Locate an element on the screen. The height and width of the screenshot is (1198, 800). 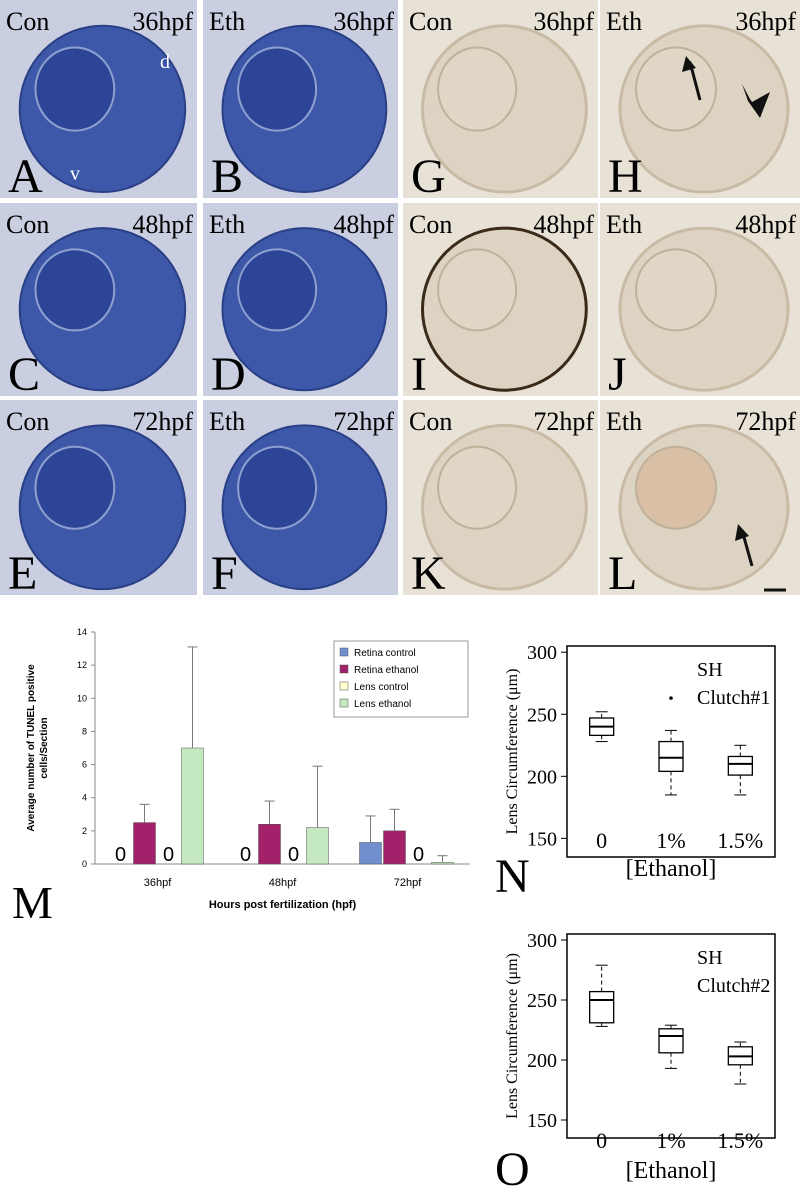
y-tick-label: 8 is located at coordinates (84, 731).